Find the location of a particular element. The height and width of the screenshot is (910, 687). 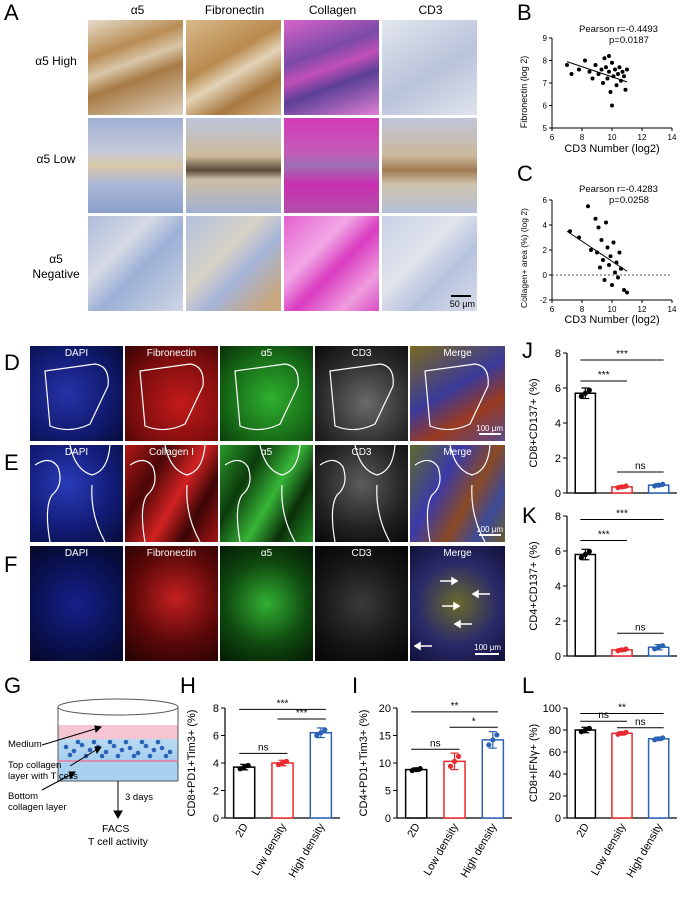

y-axis-label: CD8+CD137+ (%) is located at coordinates (534, 422).